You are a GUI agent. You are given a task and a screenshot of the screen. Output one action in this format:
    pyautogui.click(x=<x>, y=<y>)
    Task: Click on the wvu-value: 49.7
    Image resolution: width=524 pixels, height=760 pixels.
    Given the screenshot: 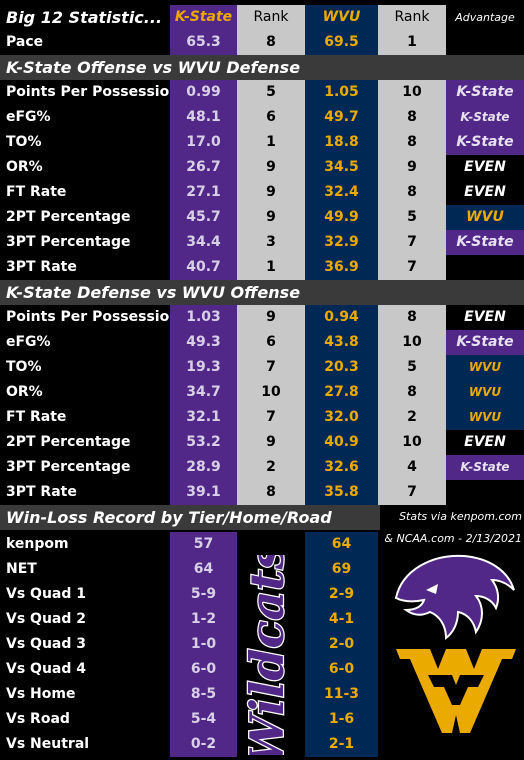 What is the action you would take?
    pyautogui.click(x=341, y=117)
    